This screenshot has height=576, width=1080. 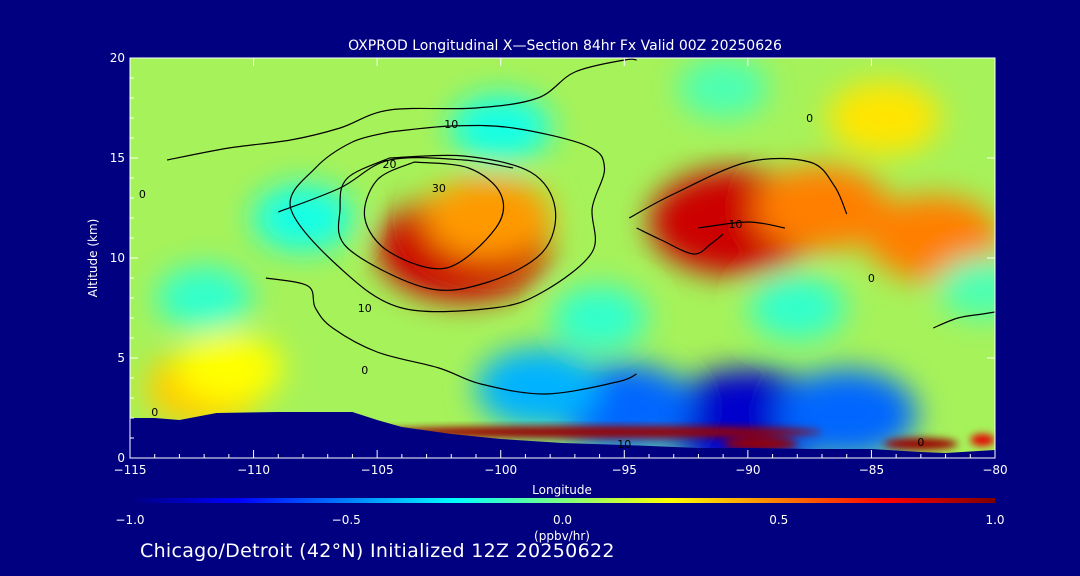 I want to click on colorbar-tick-label: 1.0, so click(x=994, y=520).